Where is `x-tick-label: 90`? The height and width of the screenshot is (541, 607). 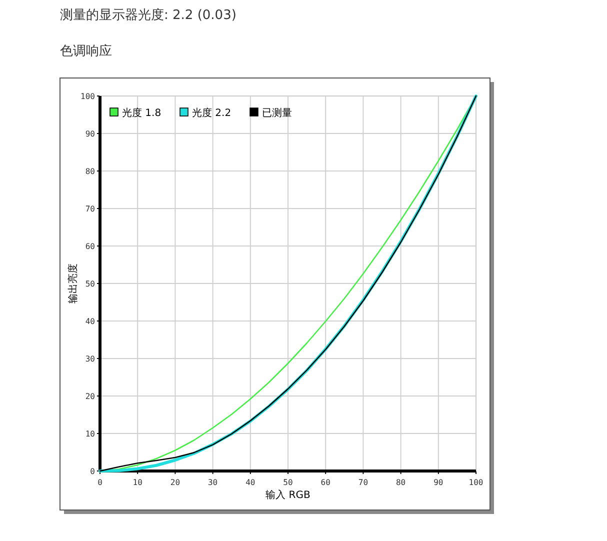
x-tick-label: 90 is located at coordinates (439, 482).